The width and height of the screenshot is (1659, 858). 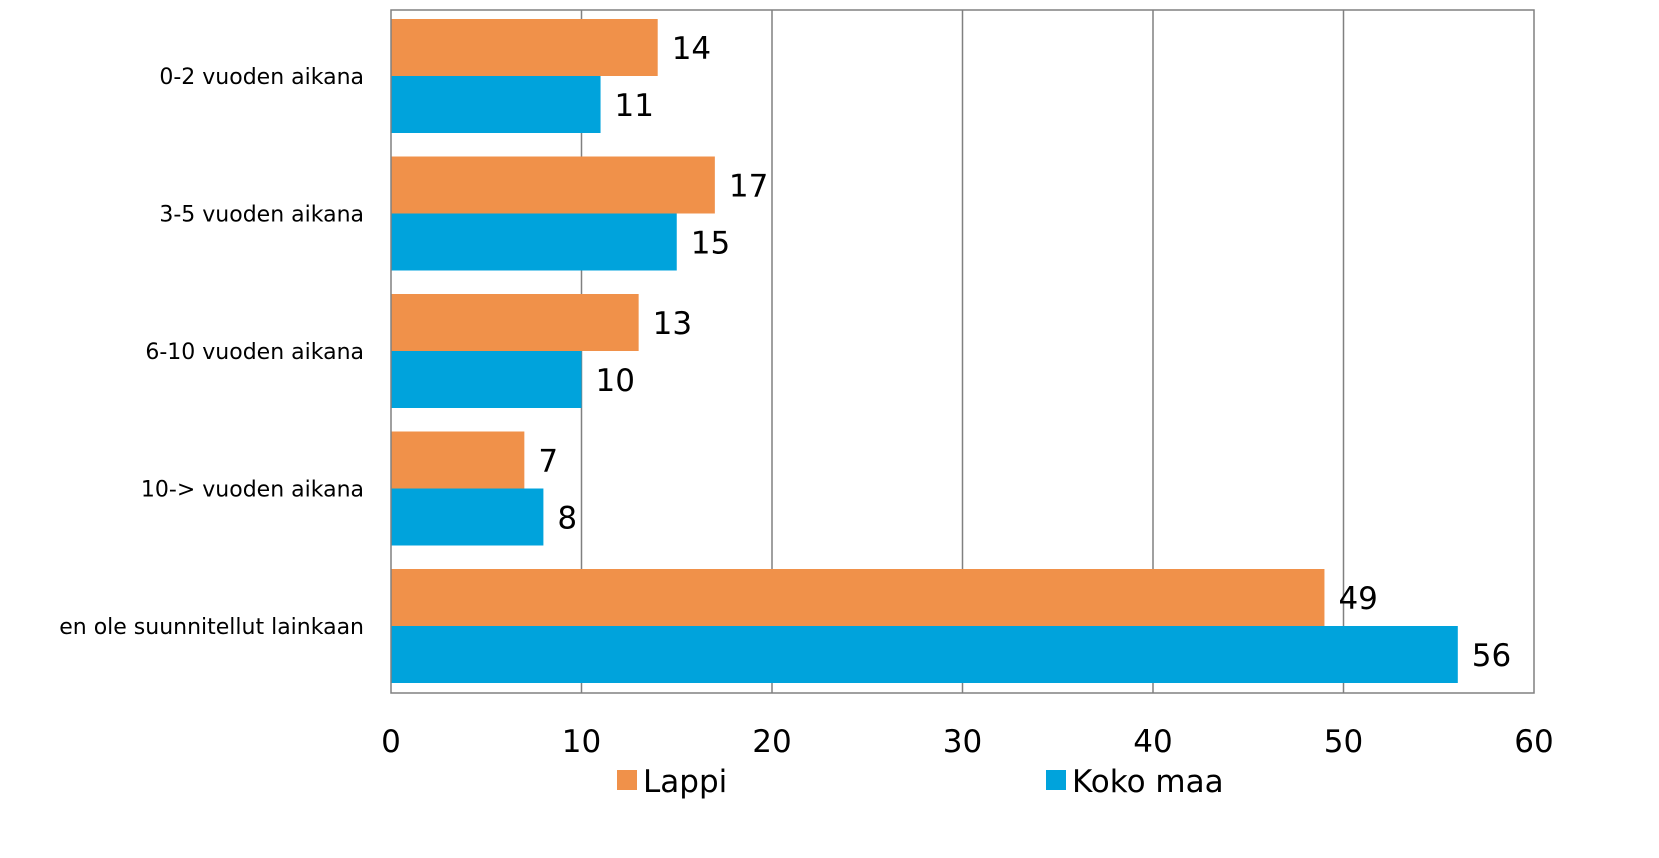 I want to click on data-label: 11, so click(x=634, y=106).